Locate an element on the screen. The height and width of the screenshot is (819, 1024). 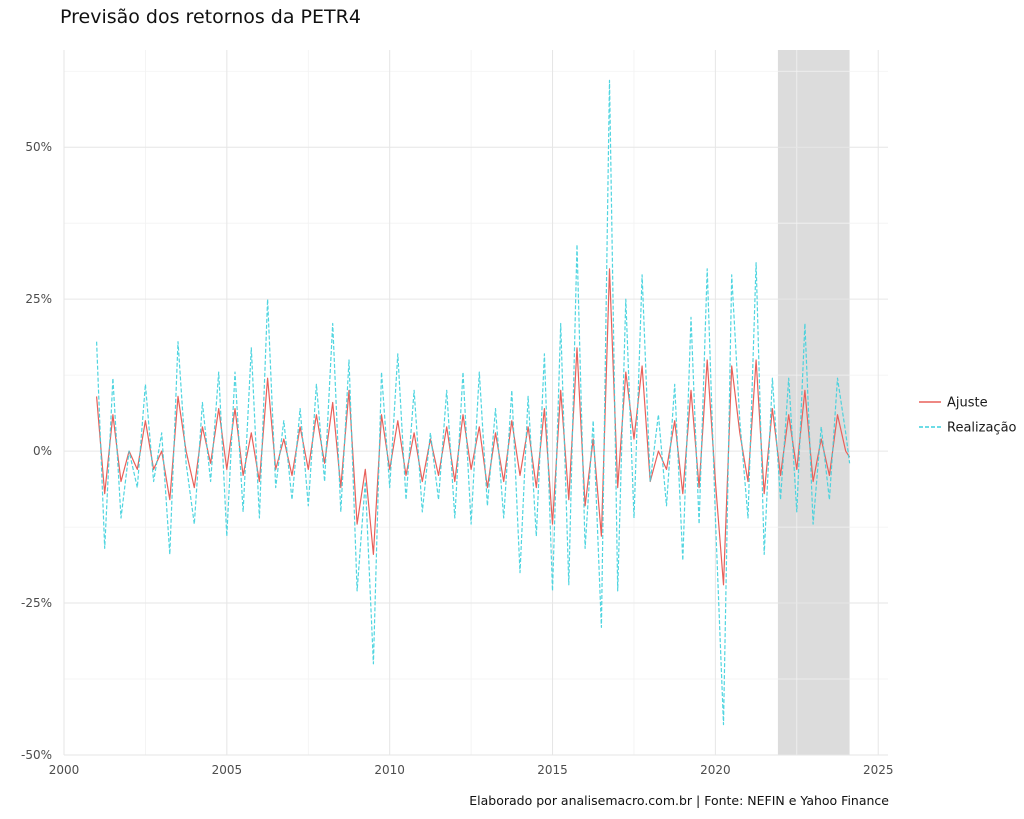
x-tick-label: 2020 is located at coordinates (715, 770).